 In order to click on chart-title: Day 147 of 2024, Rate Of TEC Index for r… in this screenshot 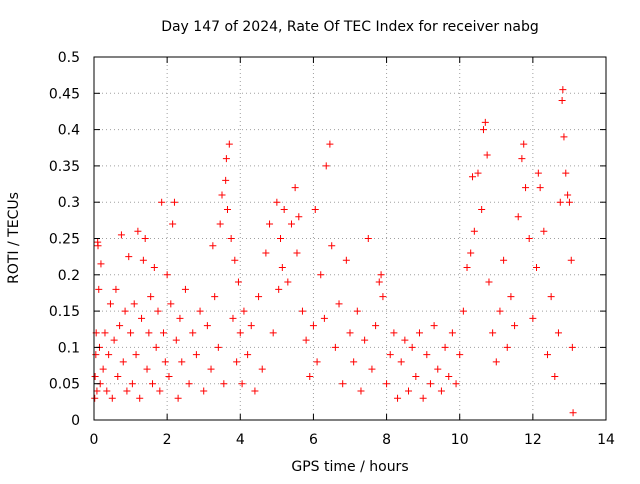, I will do `click(350, 27)`.